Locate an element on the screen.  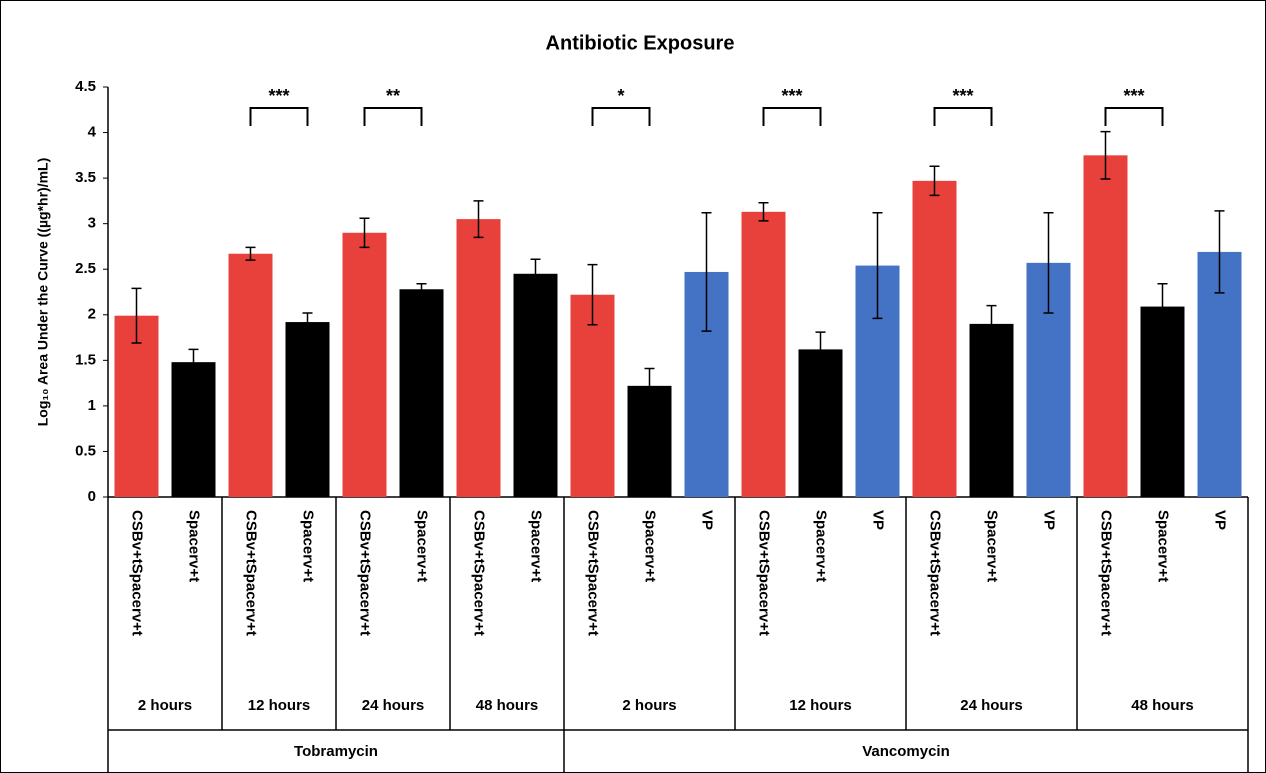
y-tick-label: 1 is located at coordinates (92, 405).